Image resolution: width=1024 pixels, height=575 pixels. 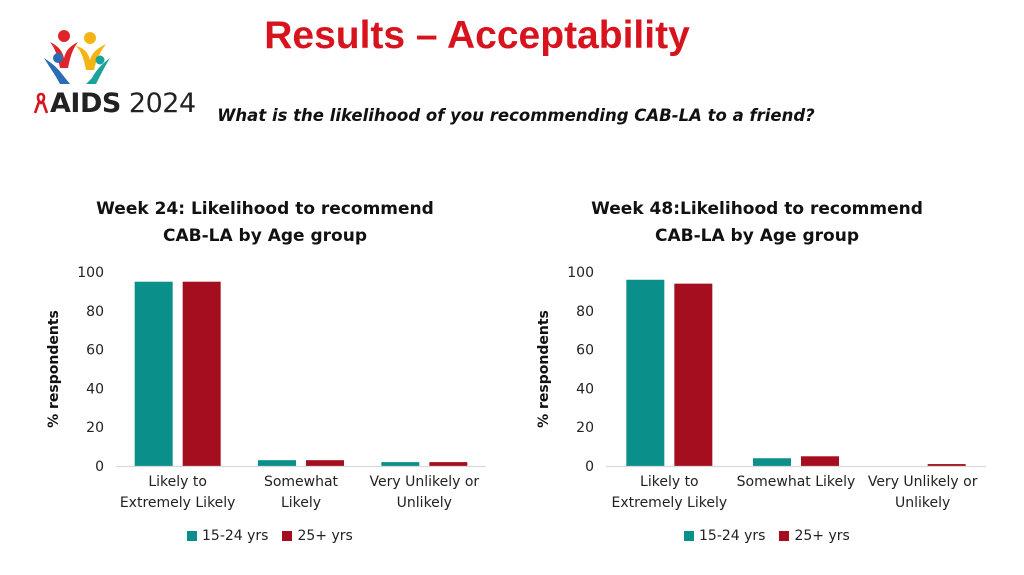 What do you see at coordinates (112, 73) in the screenshot?
I see `aids-2024-logo: AIDS 2024` at bounding box center [112, 73].